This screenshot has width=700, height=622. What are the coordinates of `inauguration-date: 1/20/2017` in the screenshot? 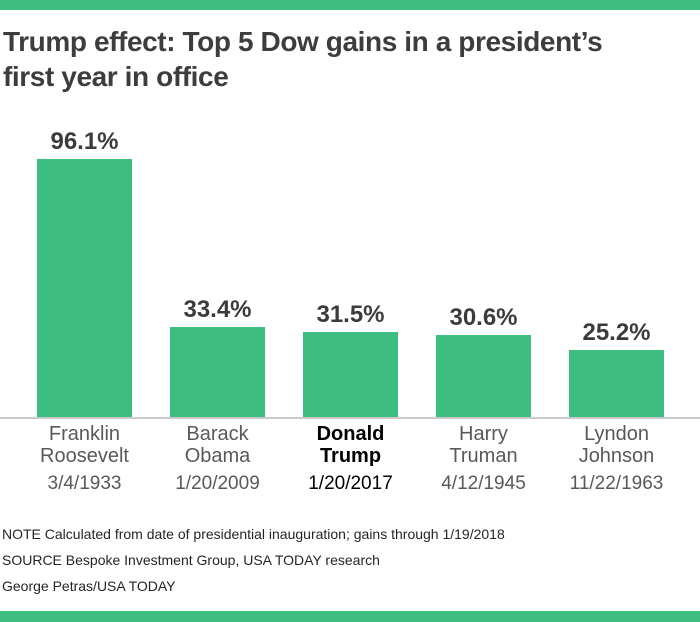 It's located at (350, 483).